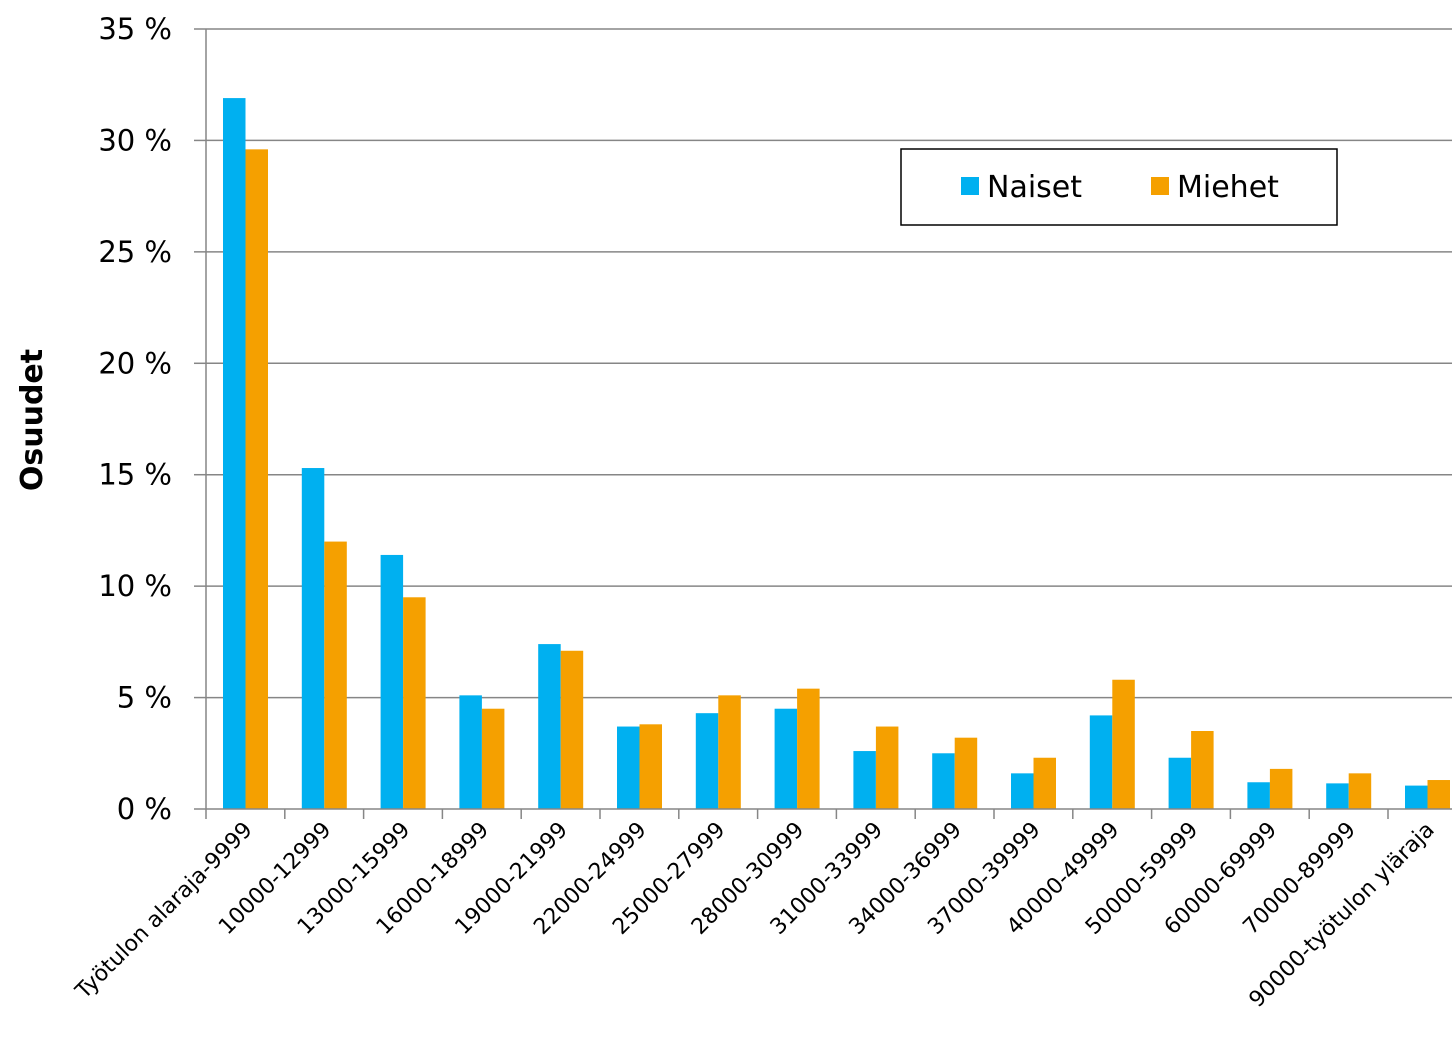 Image resolution: width=1452 pixels, height=1055 pixels. I want to click on legend: Naiset Miehet, so click(1119, 187).